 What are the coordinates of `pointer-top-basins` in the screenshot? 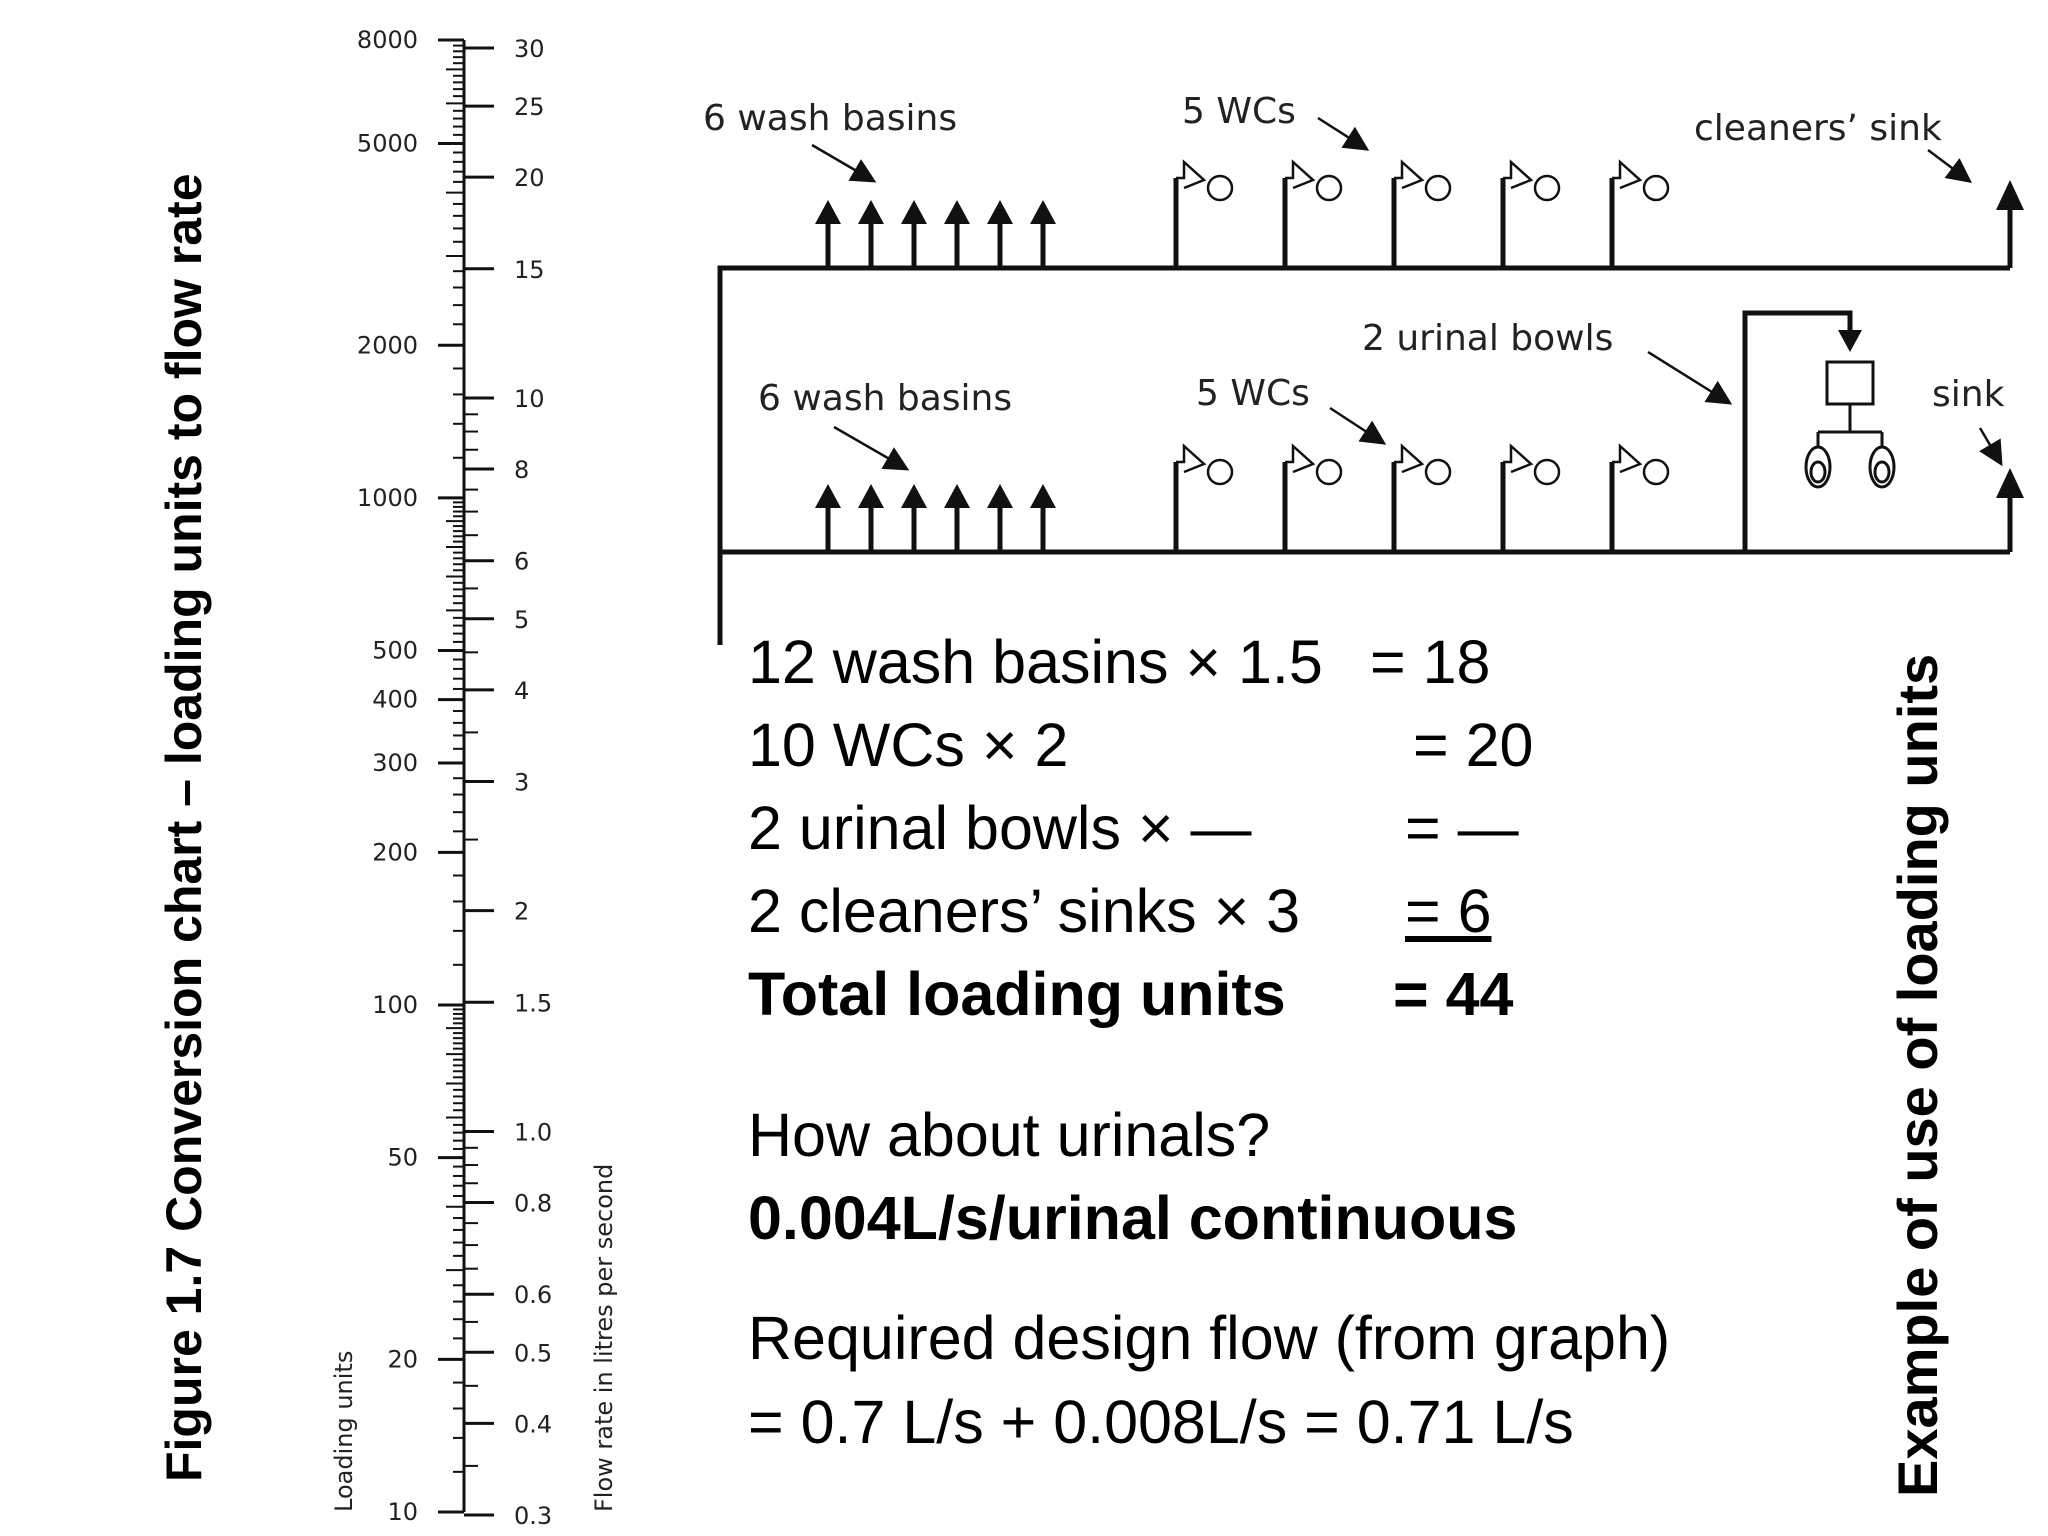 It's located at (844, 163).